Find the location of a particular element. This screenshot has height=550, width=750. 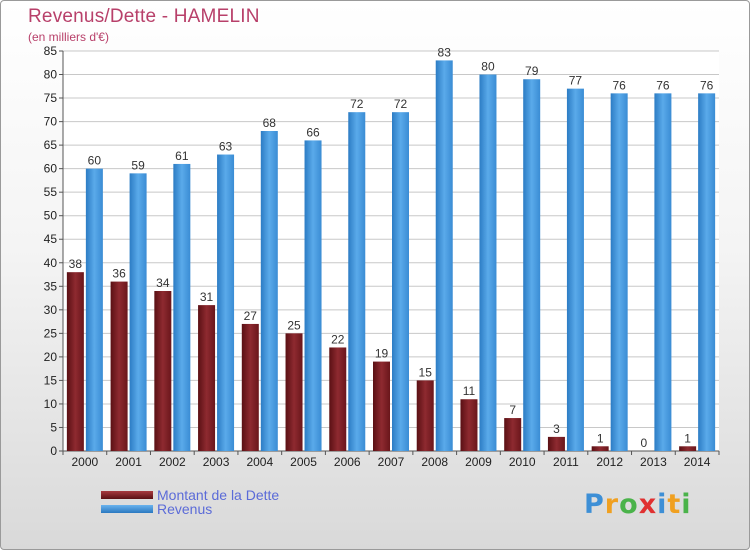

logo-letter: o is located at coordinates (629, 504).